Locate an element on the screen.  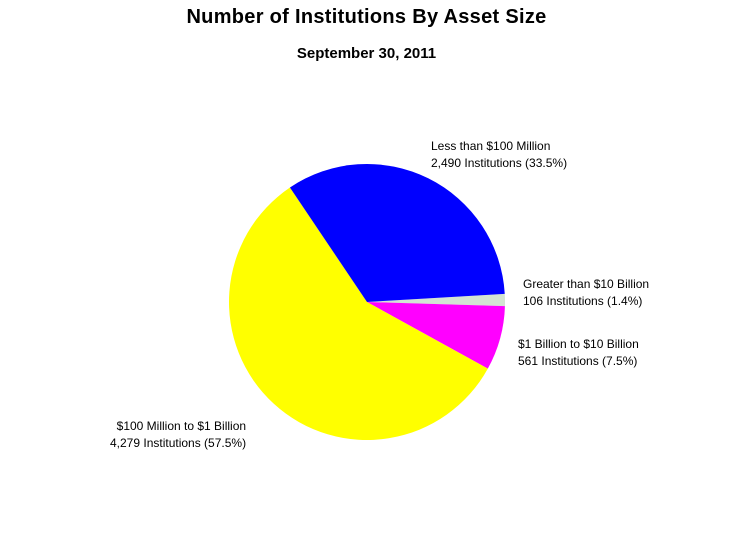
slice-category: $1 Billion to $10 Billion is located at coordinates (578, 344).